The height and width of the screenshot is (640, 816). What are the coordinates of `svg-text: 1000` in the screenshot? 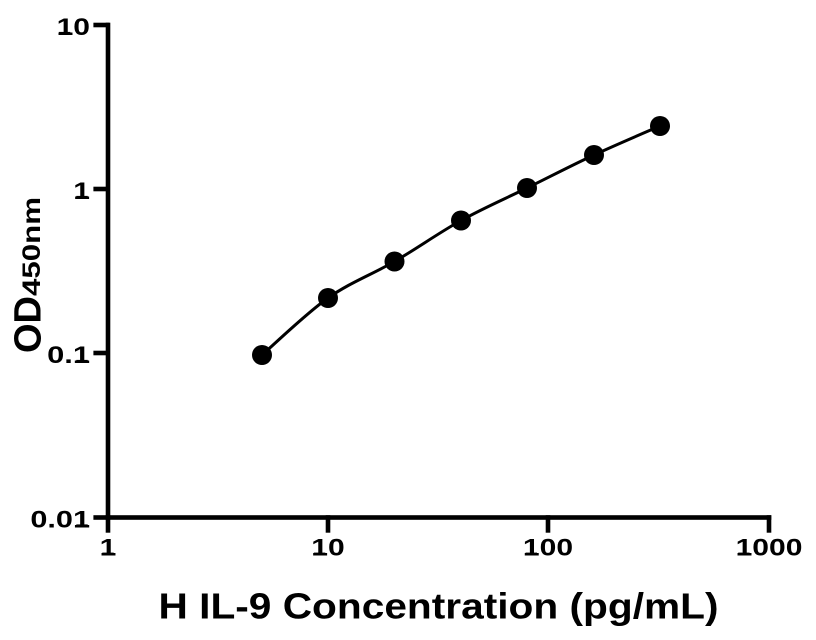 It's located at (769, 548).